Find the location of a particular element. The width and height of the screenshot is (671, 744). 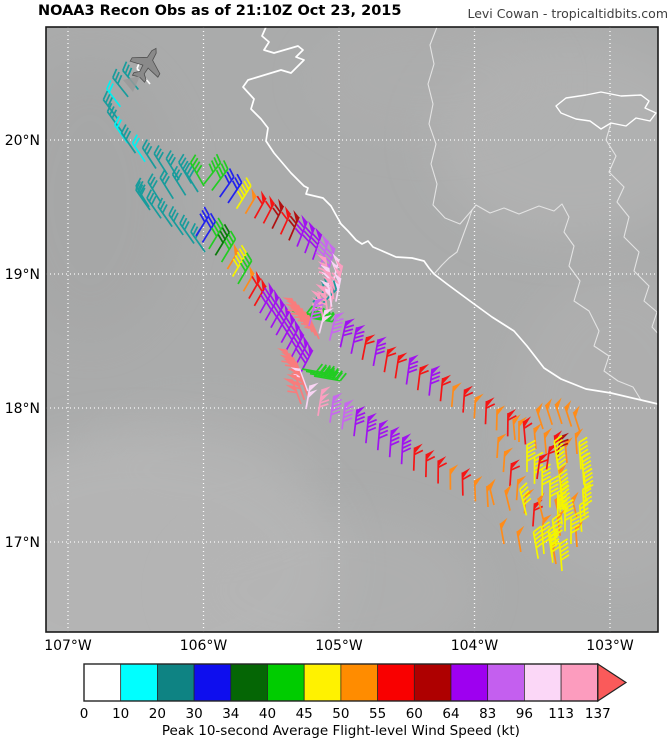

x-axis-label: 105°W is located at coordinates (339, 646).